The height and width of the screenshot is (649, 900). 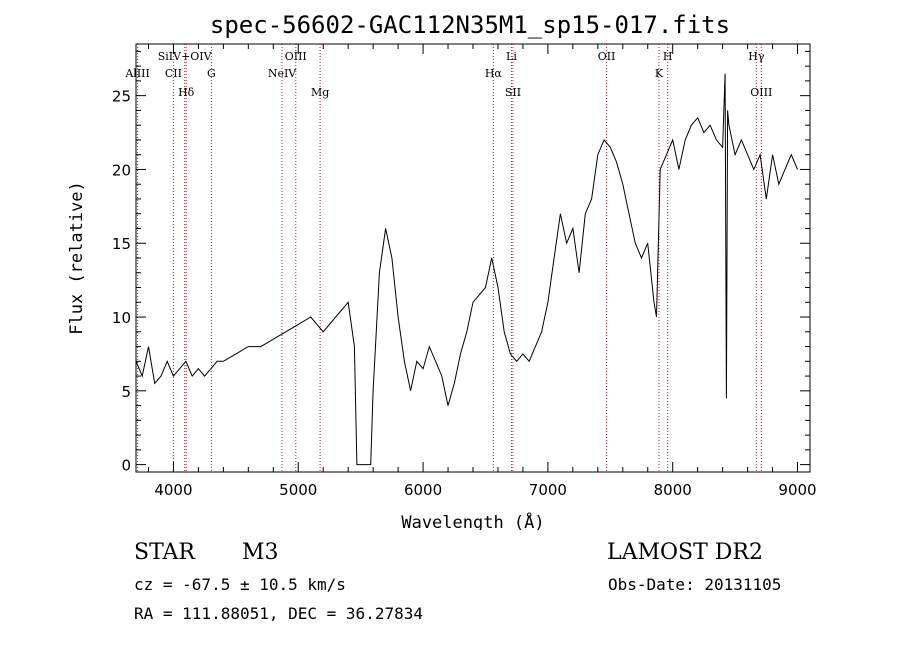 I want to click on x-tick-label: 9000, so click(x=797, y=490).